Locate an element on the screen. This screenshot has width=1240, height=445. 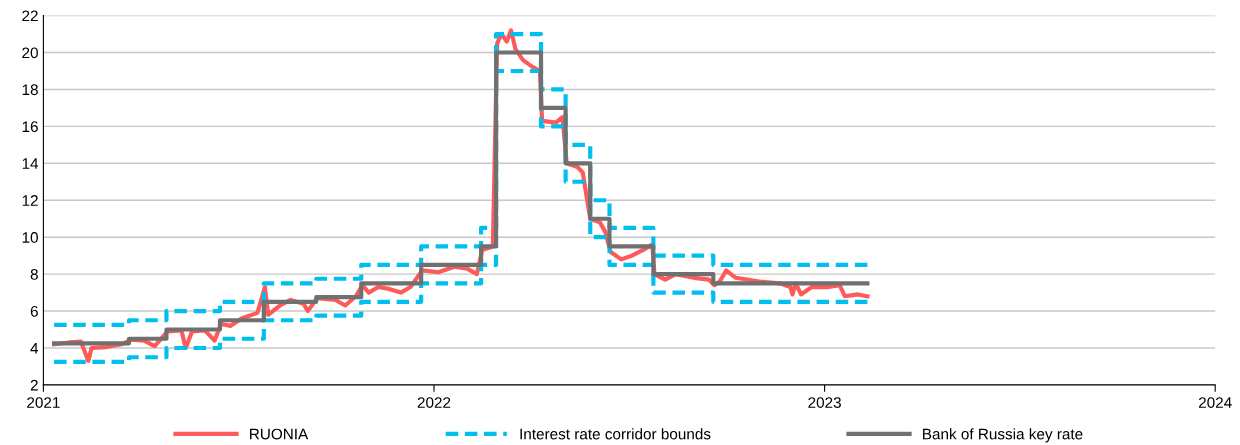
legend-label: RUONIA is located at coordinates (279, 434).